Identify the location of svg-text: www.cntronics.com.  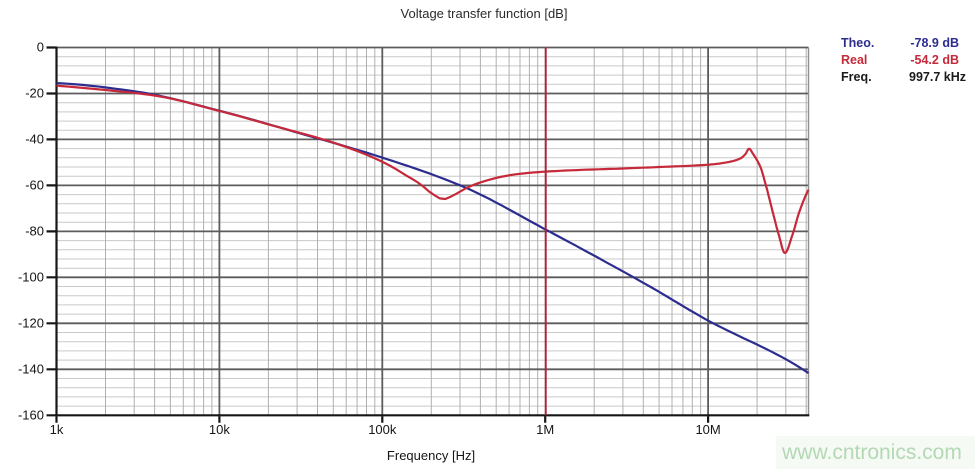
(871, 452).